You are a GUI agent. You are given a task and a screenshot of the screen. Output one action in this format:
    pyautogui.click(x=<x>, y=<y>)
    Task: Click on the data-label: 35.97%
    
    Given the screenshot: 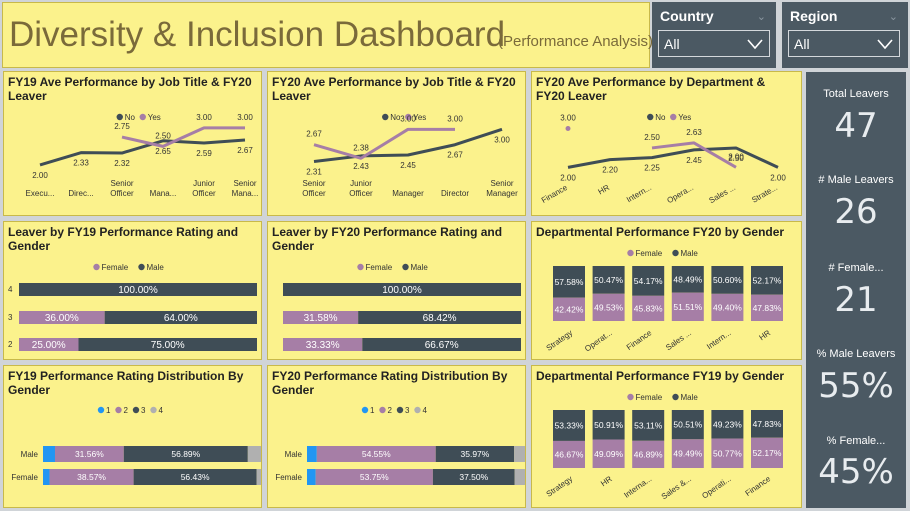 What is the action you would take?
    pyautogui.click(x=475, y=454)
    